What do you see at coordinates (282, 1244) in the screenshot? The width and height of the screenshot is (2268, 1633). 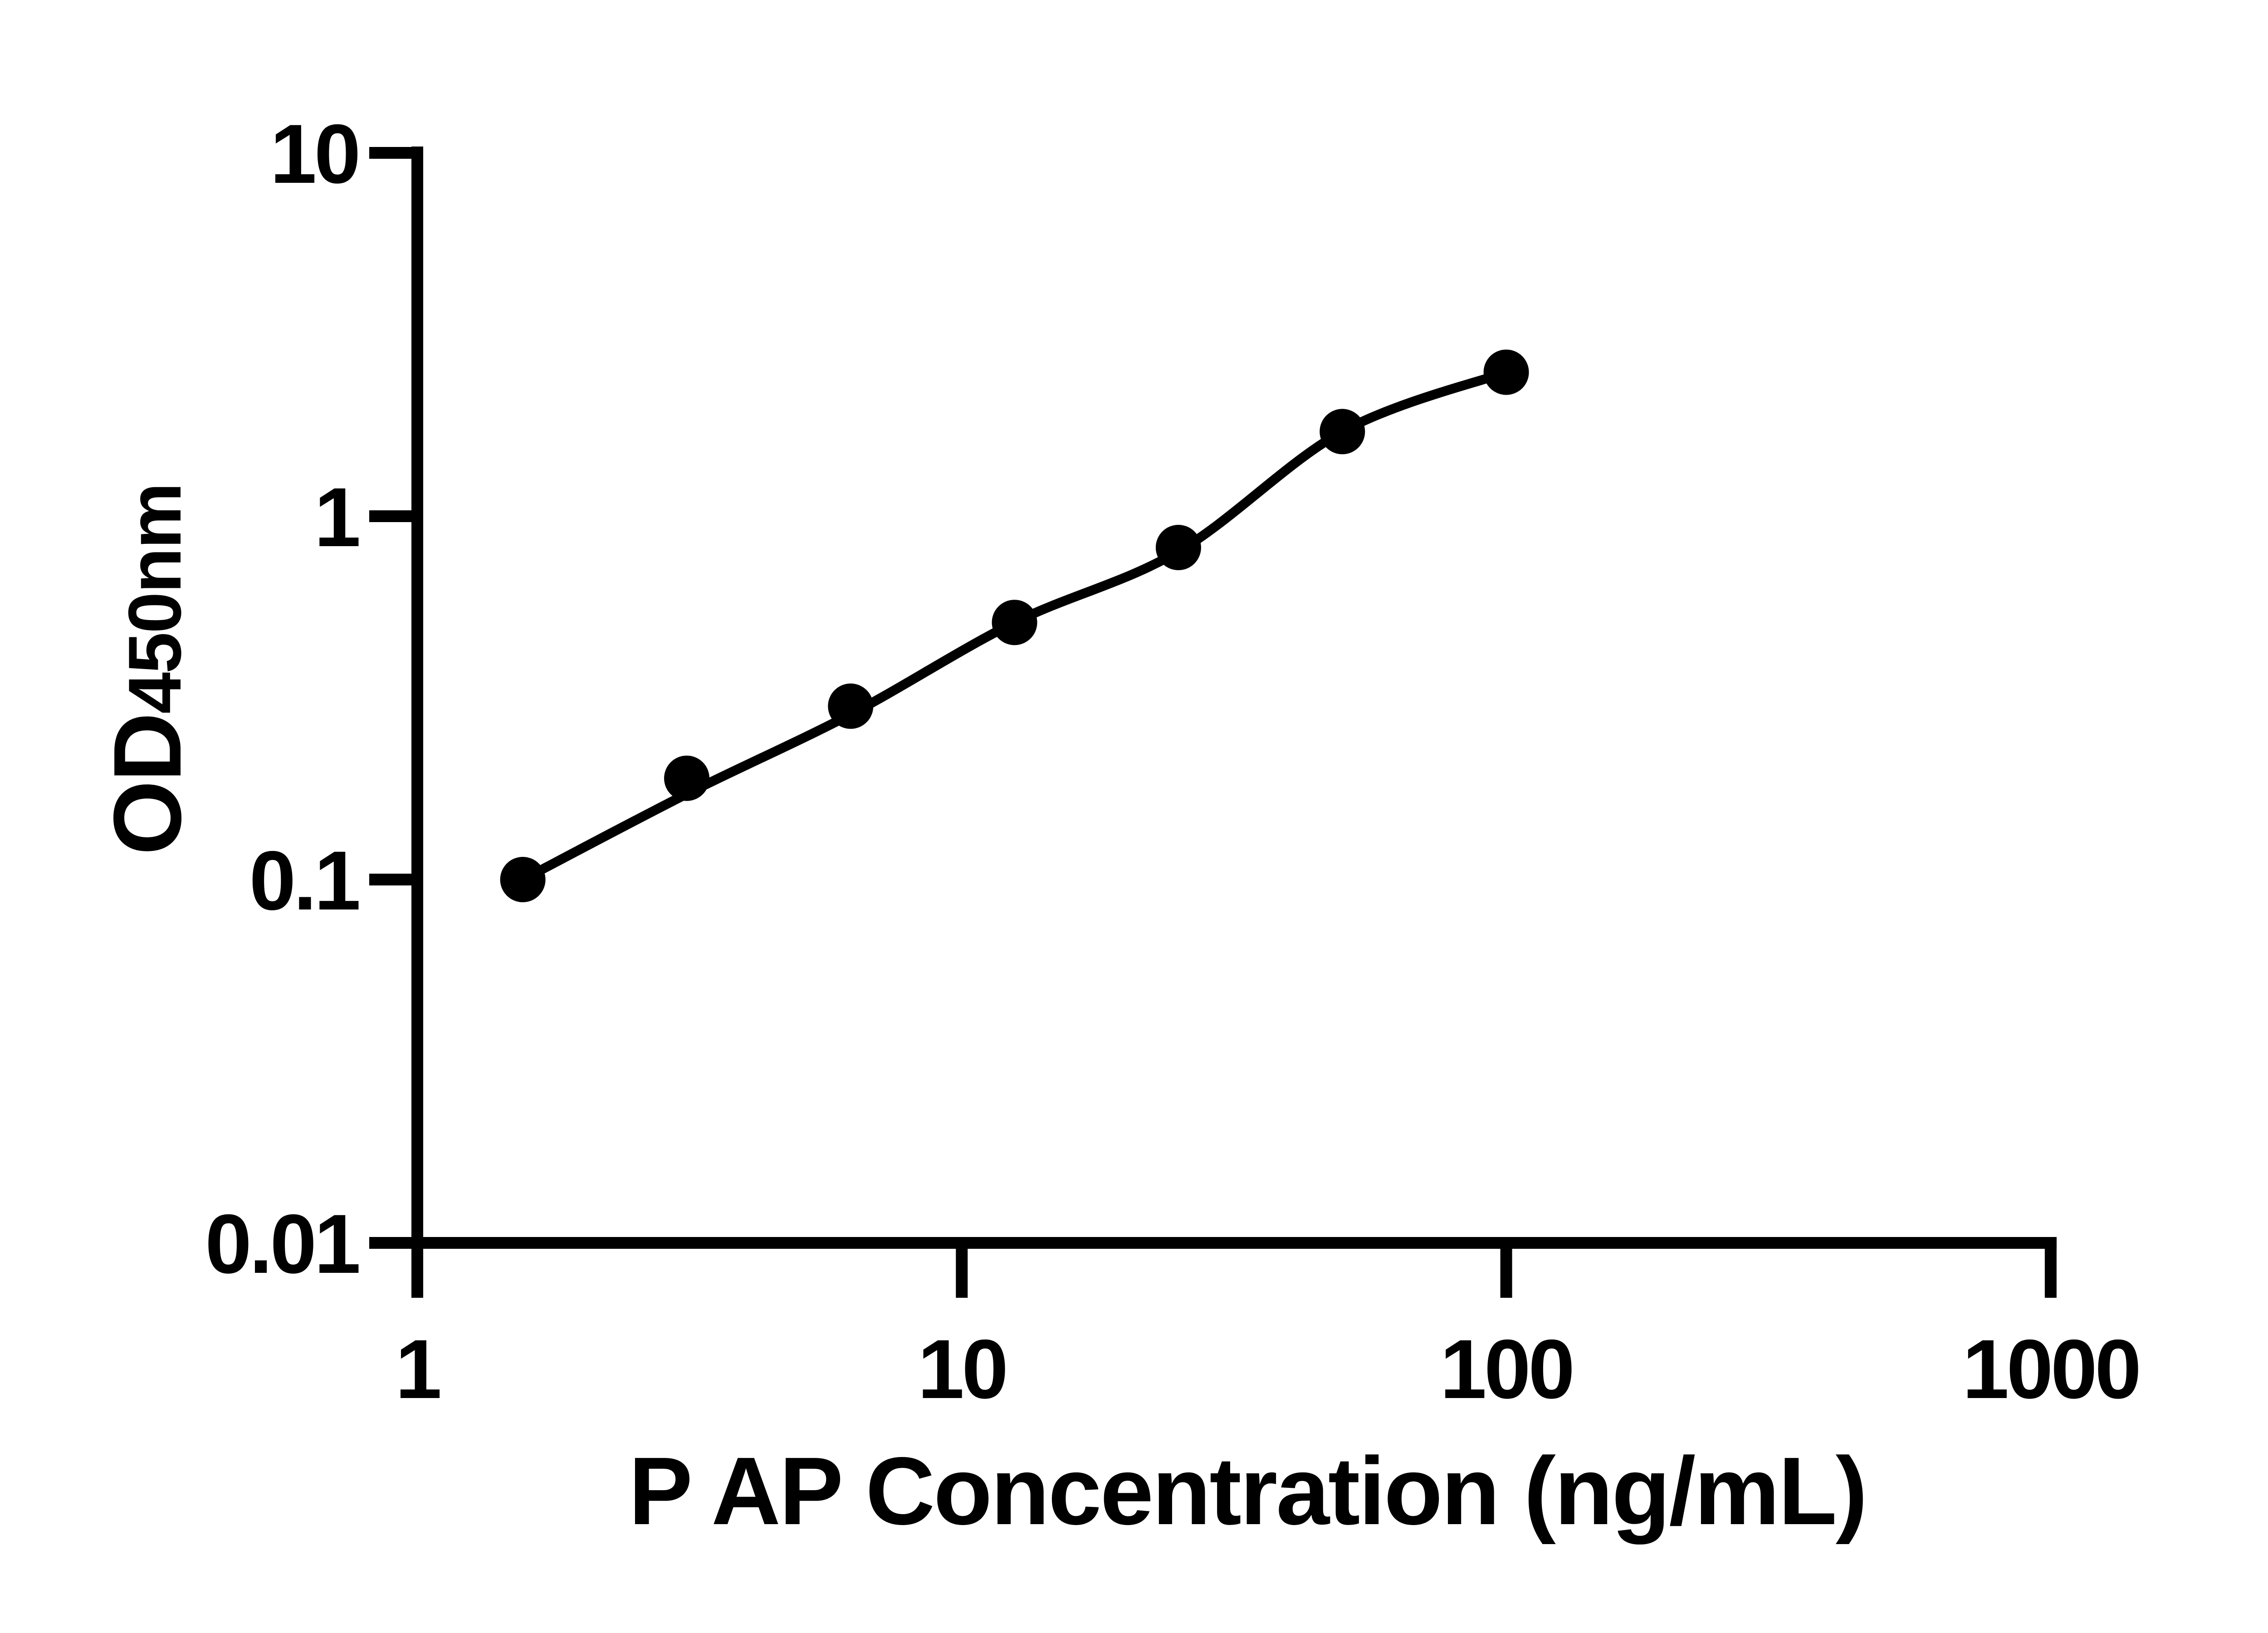 I see `y-tick-label: 0.01` at bounding box center [282, 1244].